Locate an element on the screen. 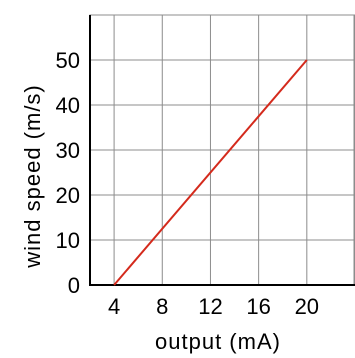 The width and height of the screenshot is (355, 358). x-tick-labels: 4 8 12 16 20 is located at coordinates (213, 306).